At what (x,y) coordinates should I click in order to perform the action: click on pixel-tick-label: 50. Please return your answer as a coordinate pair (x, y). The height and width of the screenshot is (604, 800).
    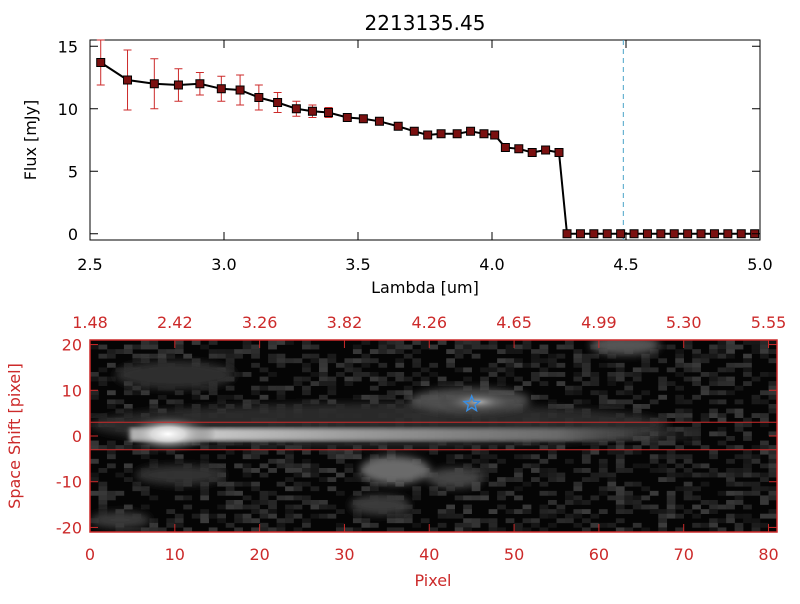
    Looking at the image, I should click on (514, 554).